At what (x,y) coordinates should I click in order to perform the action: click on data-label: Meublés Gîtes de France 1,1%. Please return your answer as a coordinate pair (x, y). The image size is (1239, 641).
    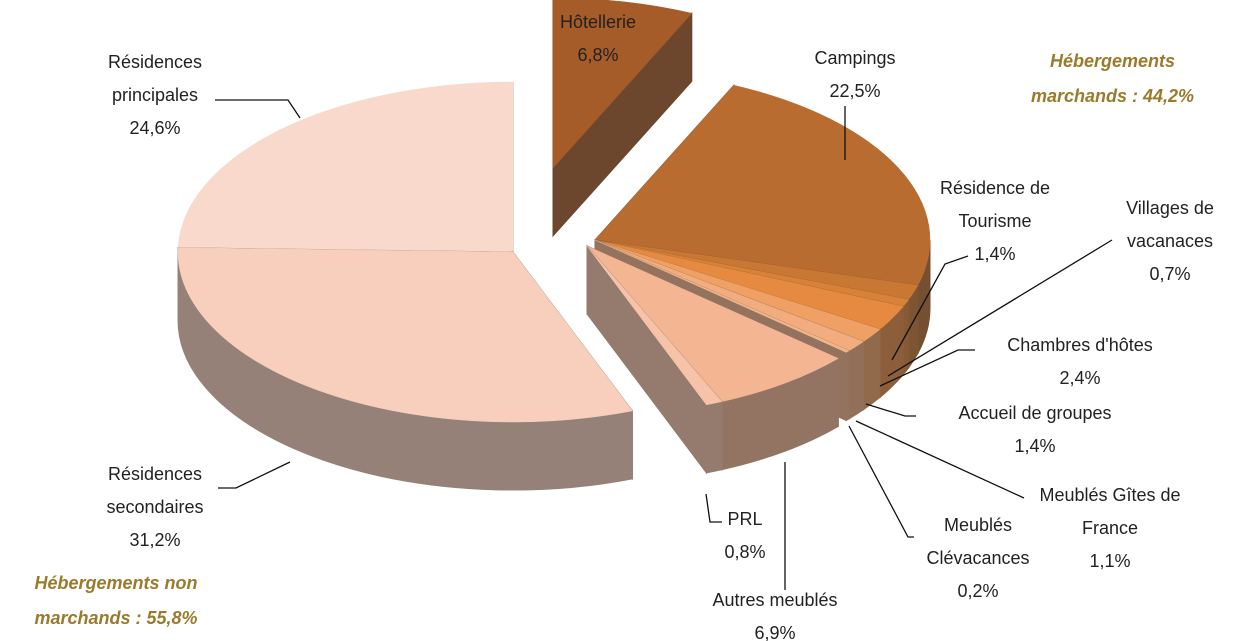
    Looking at the image, I should click on (1110, 528).